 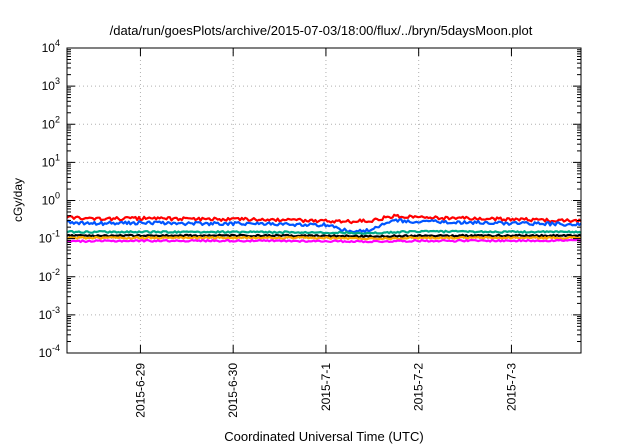 I want to click on x-tick-label: 2015-6-29, so click(x=140, y=390).